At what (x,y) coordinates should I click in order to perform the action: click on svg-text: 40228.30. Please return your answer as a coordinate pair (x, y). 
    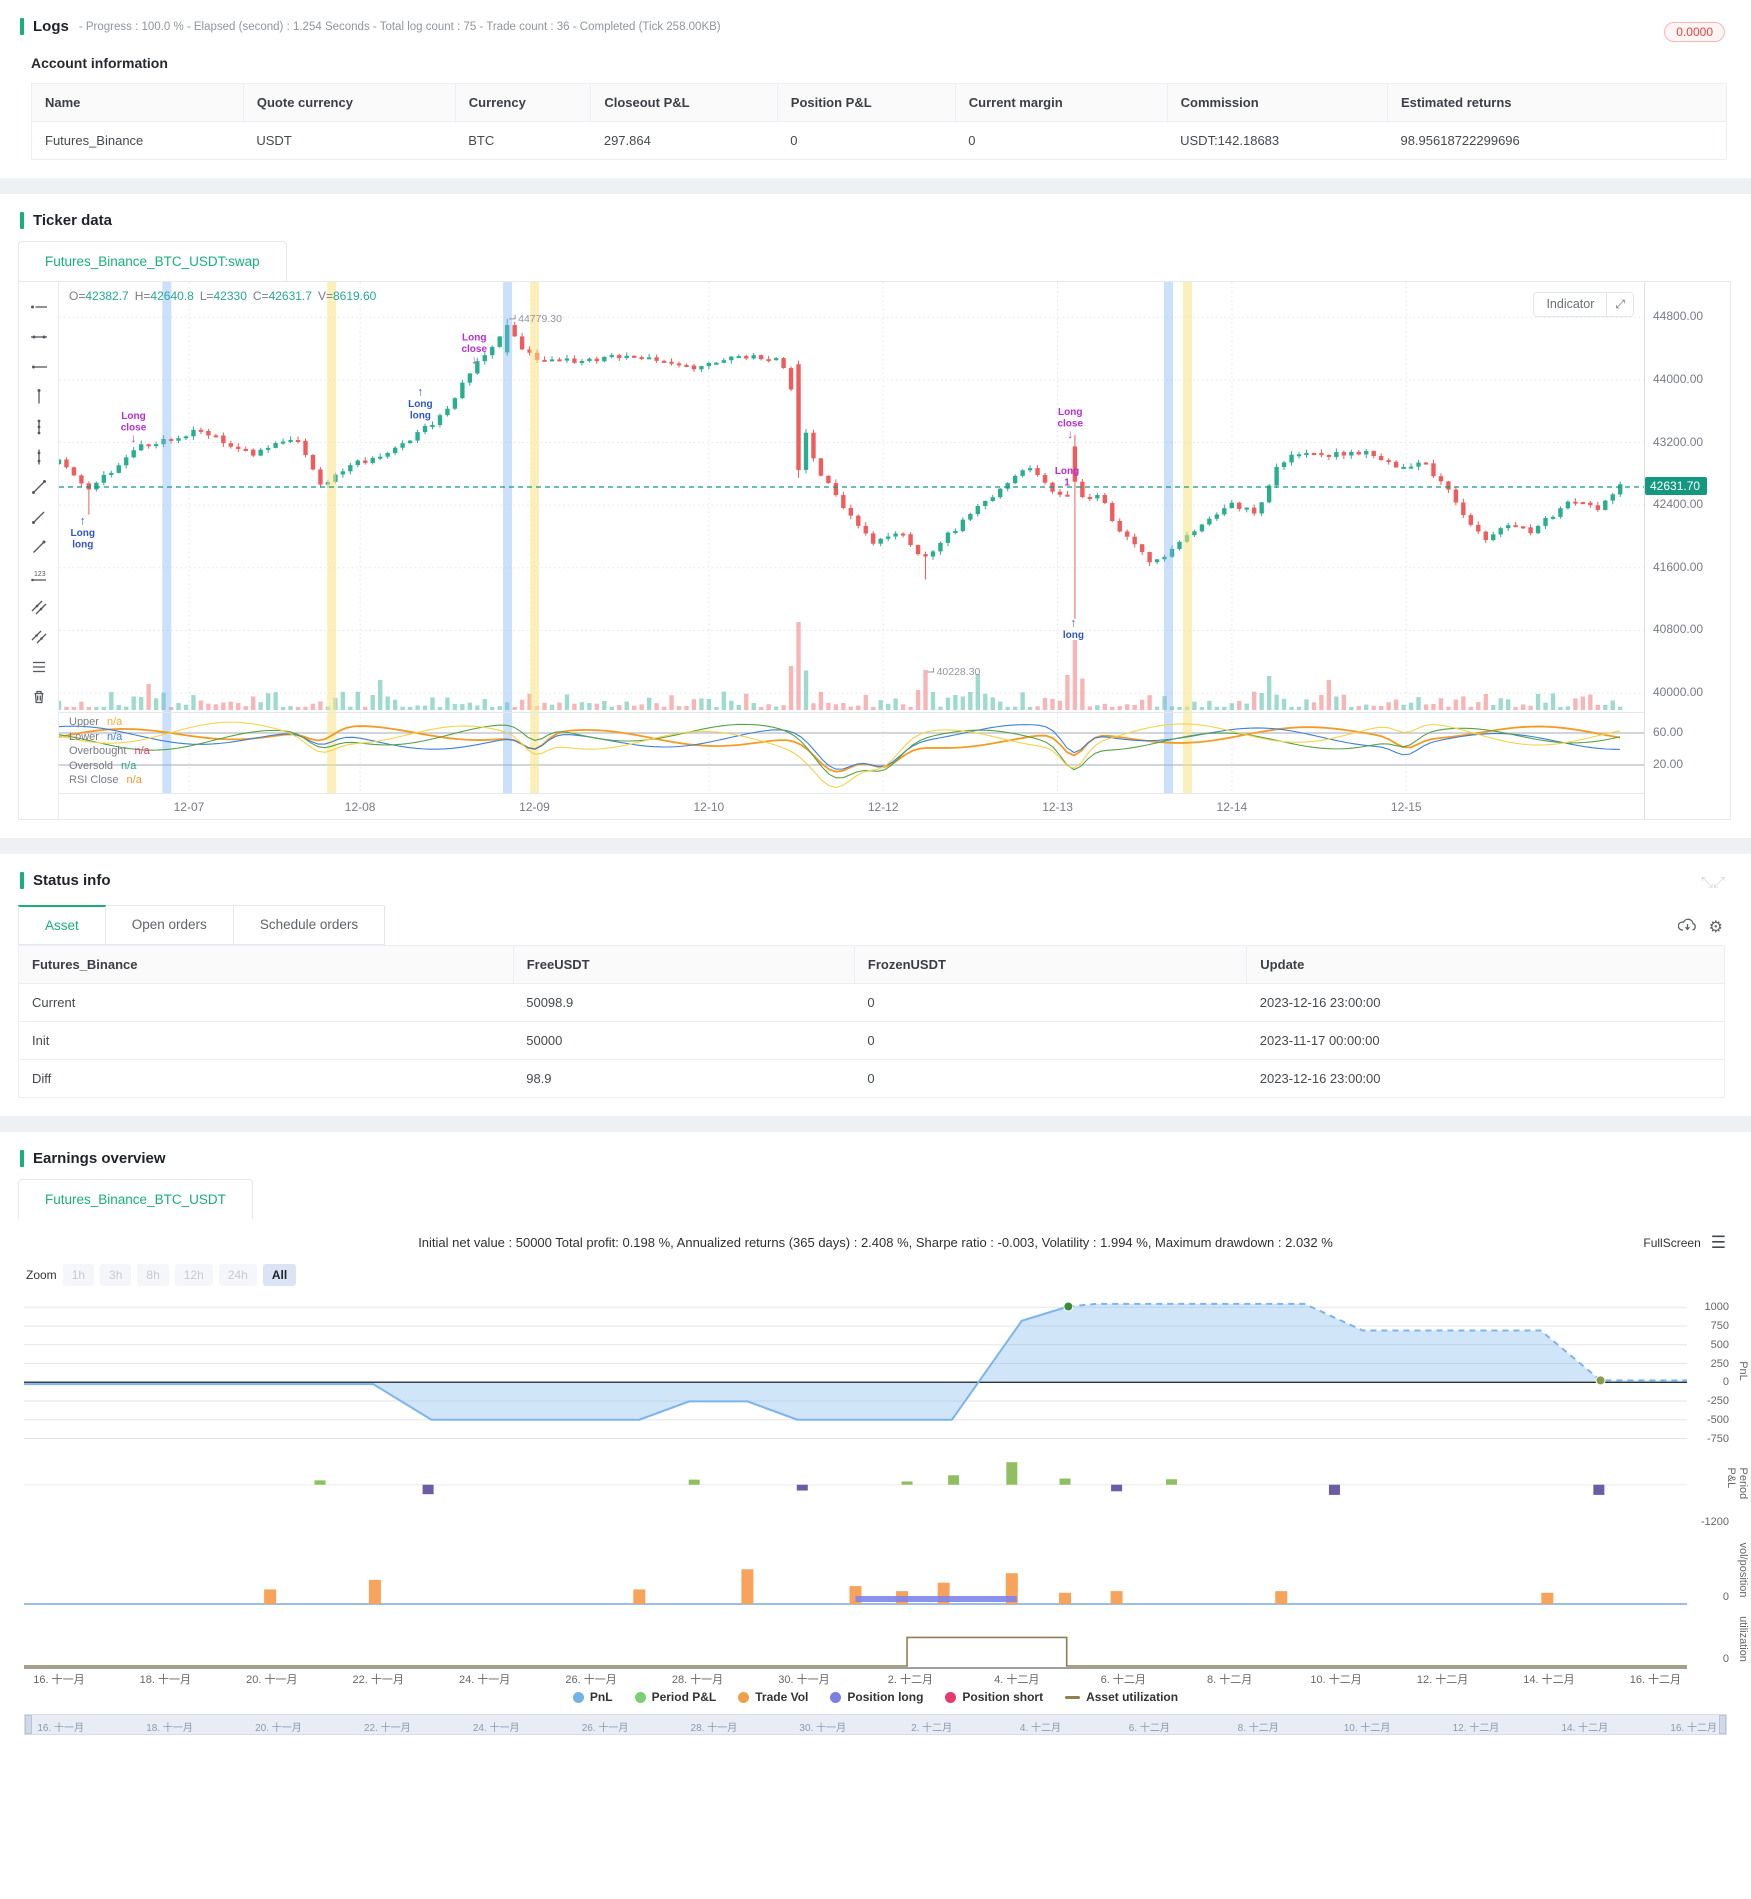
    Looking at the image, I should click on (959, 672).